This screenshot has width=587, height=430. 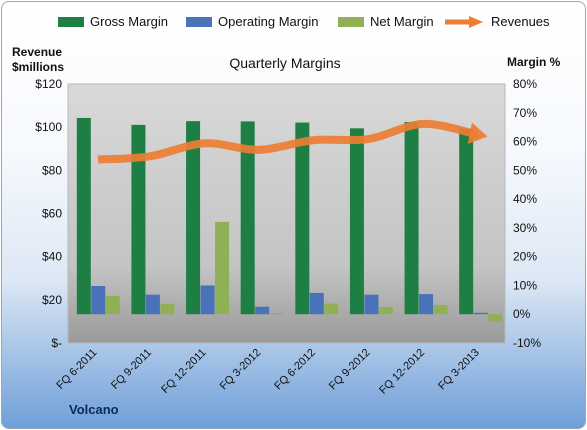 What do you see at coordinates (52, 257) in the screenshot?
I see `y-left-tick-label: $40` at bounding box center [52, 257].